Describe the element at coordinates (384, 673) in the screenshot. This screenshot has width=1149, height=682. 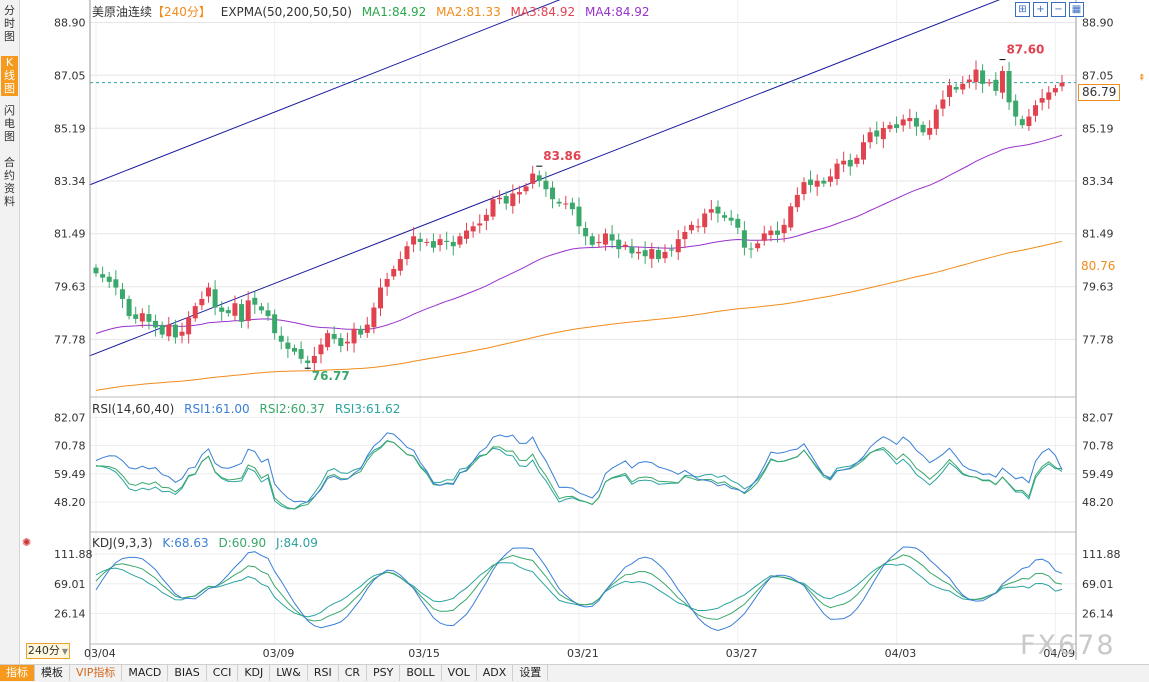
I see `tab-psy: PSY` at that location.